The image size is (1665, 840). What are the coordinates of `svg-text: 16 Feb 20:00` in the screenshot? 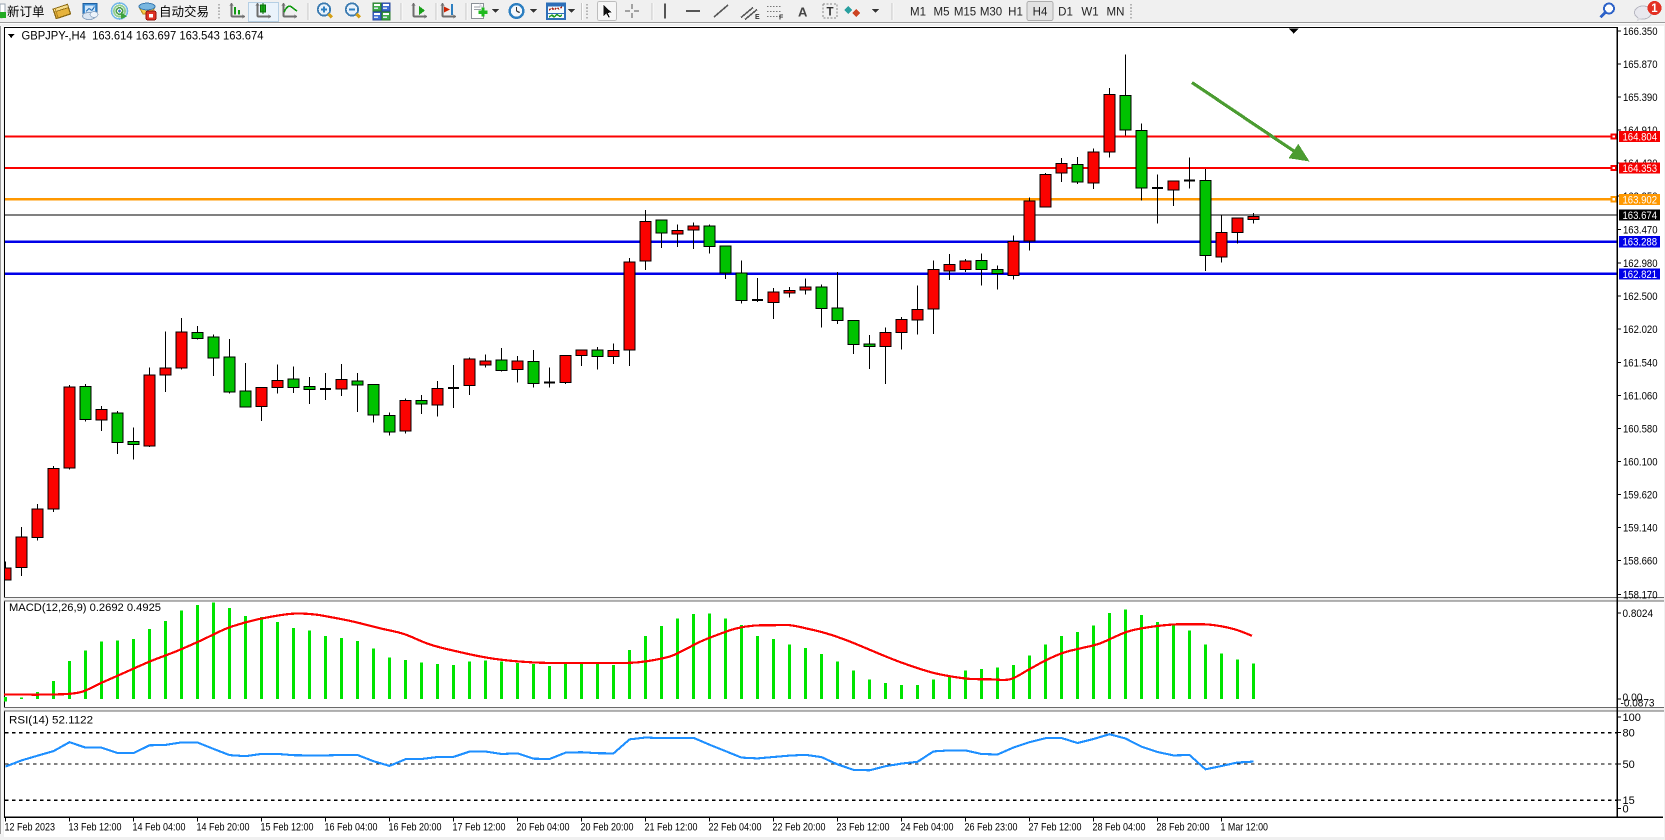 It's located at (415, 828).